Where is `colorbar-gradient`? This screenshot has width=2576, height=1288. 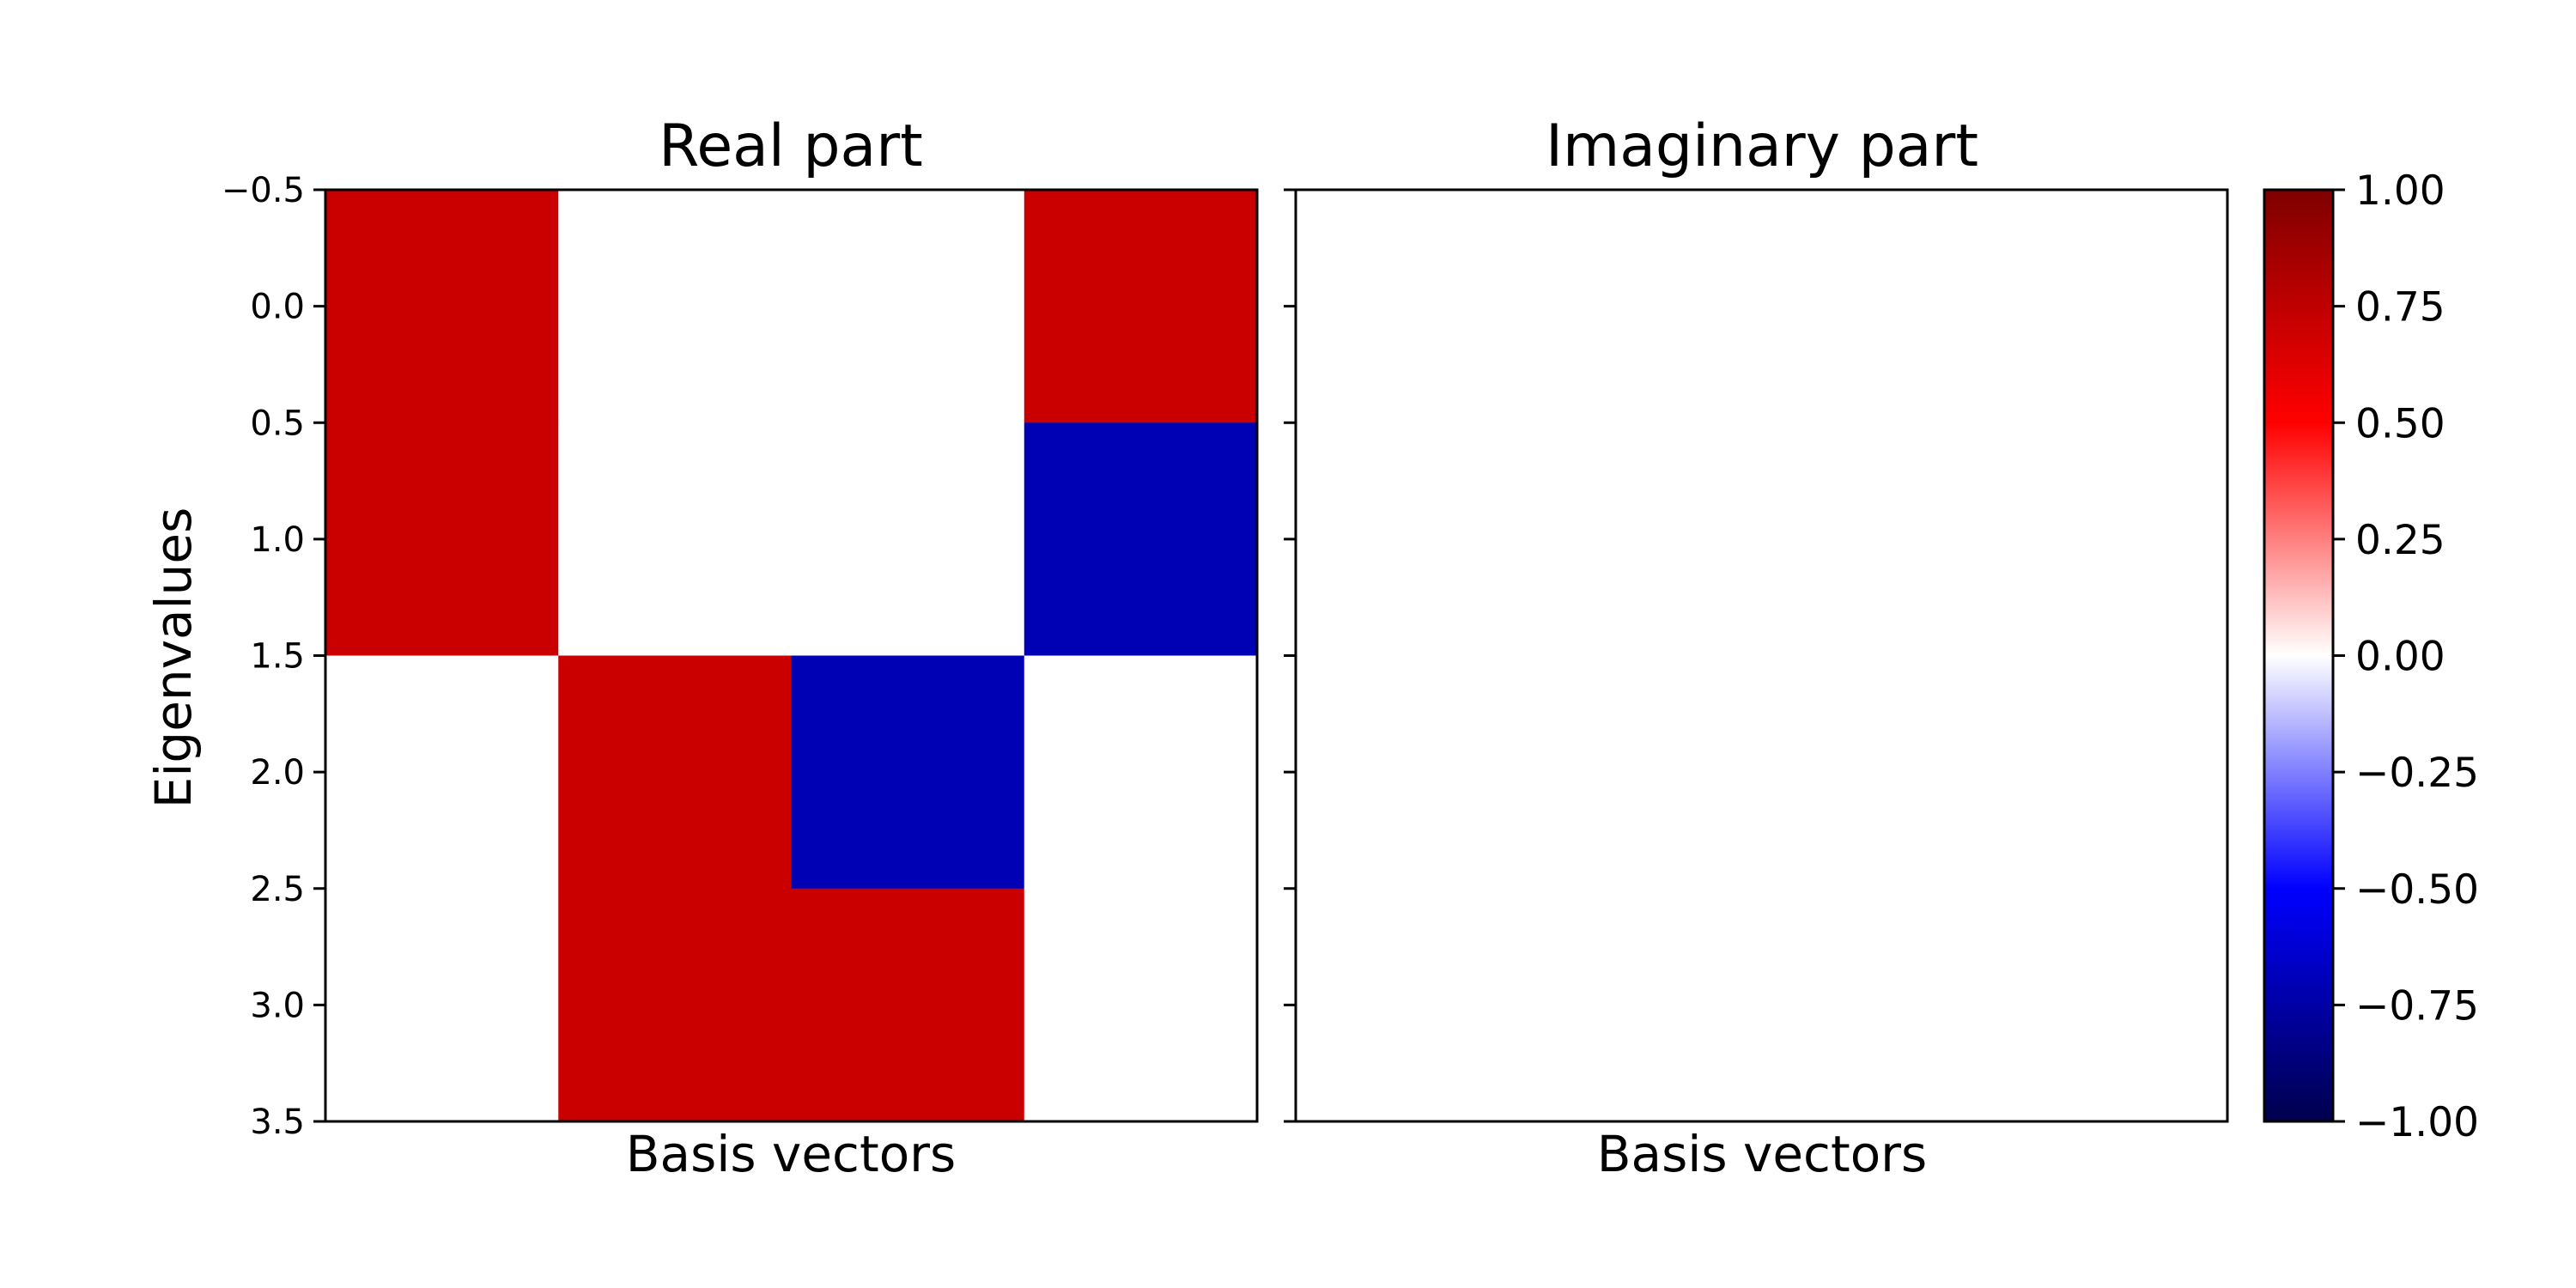 colorbar-gradient is located at coordinates (2298, 655).